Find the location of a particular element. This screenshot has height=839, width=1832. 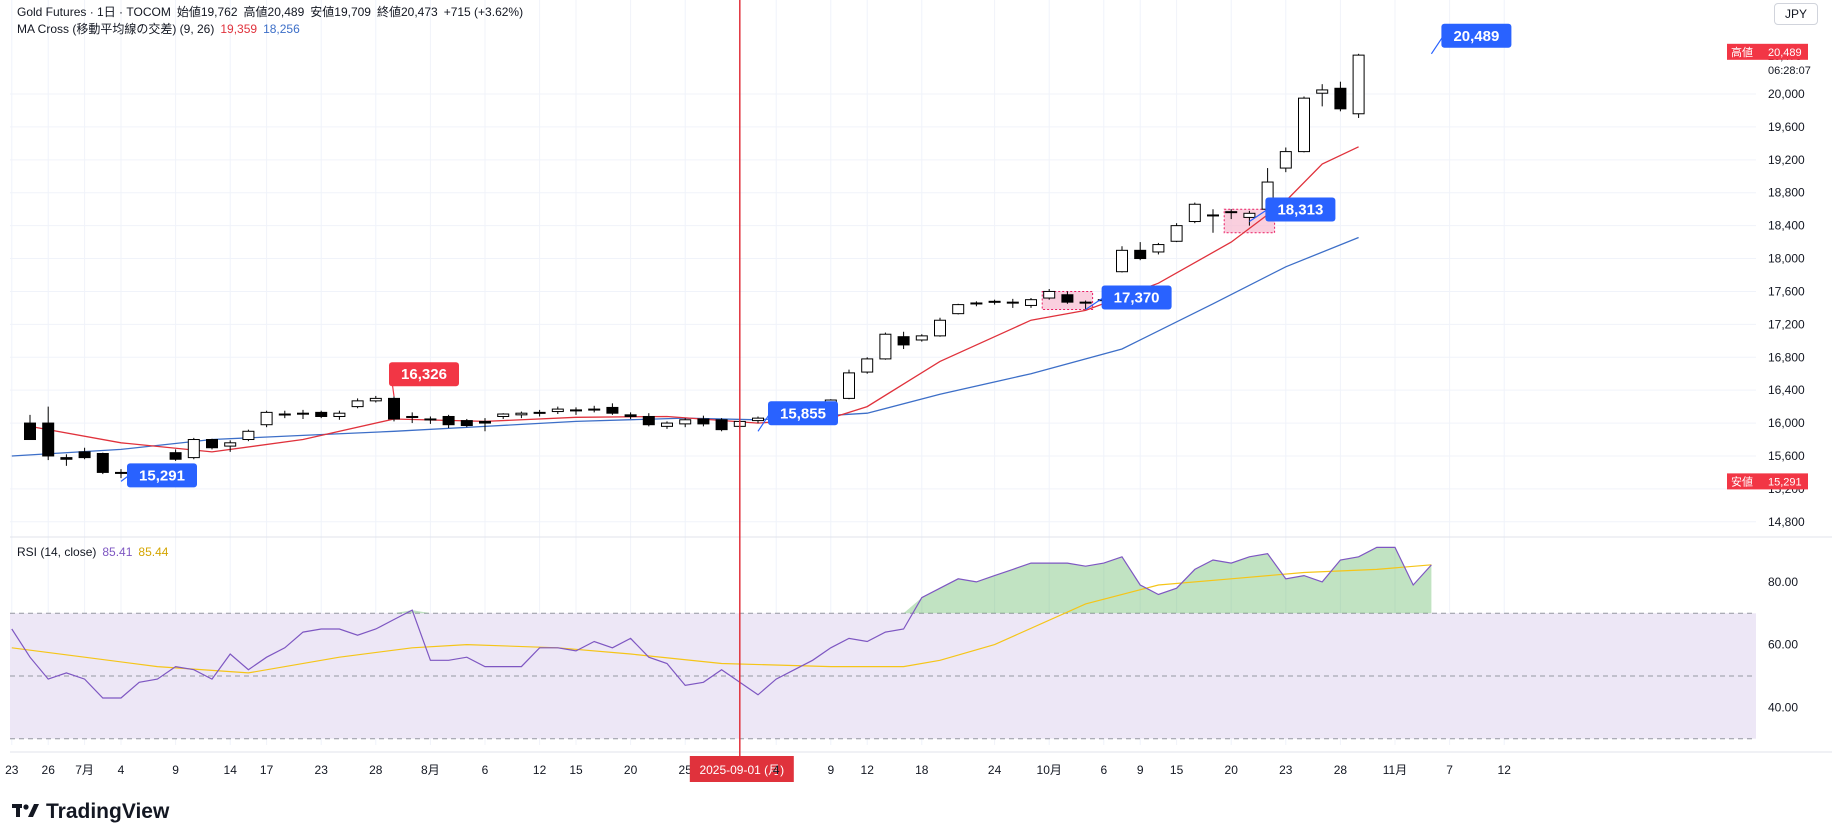

price-label: 16,326 is located at coordinates (424, 379).